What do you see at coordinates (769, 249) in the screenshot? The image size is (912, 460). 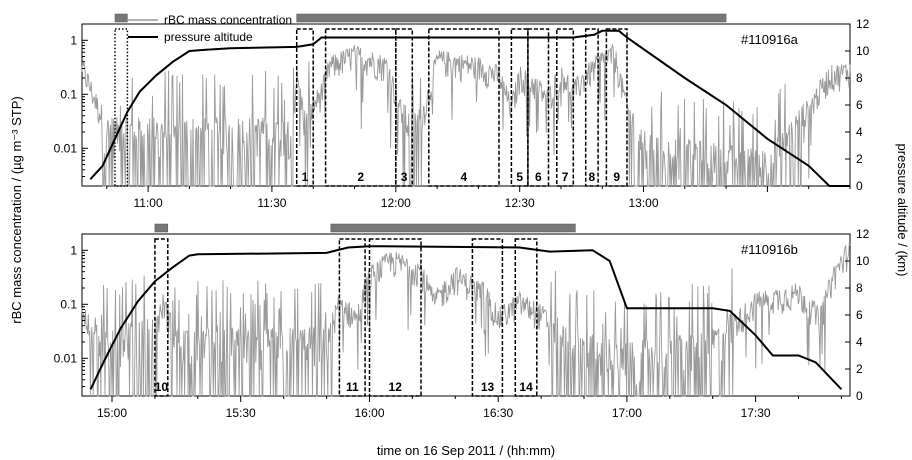 I see `panel-b-id: #110916b` at bounding box center [769, 249].